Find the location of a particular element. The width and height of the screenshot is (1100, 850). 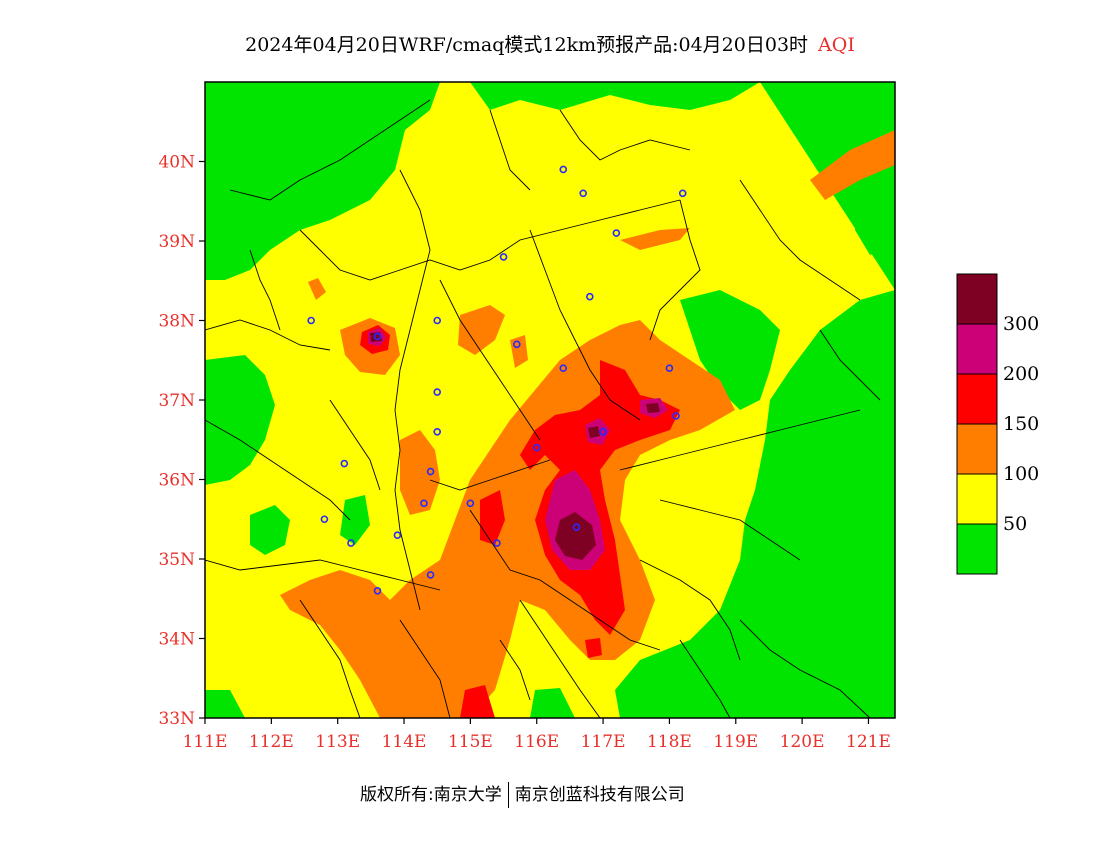

aqi-orange-tianjin-streak is located at coordinates (655, 239).